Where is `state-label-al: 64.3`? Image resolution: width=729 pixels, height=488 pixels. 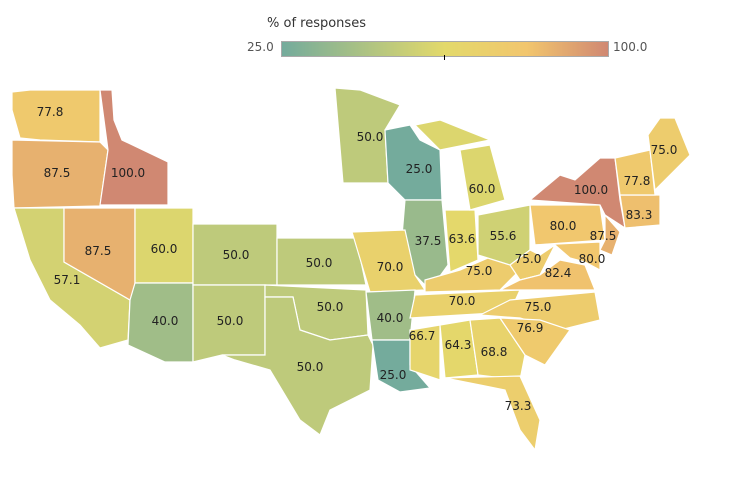 state-label-al: 64.3 is located at coordinates (458, 345).